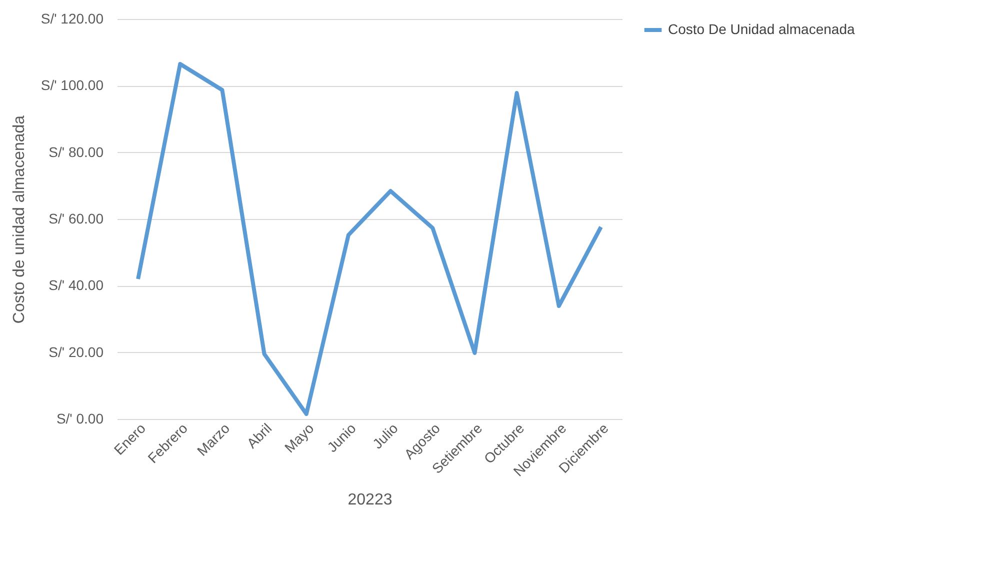 The height and width of the screenshot is (581, 999). What do you see at coordinates (19, 219) in the screenshot?
I see `y-axis-title: Costo de unidad almacenada` at bounding box center [19, 219].